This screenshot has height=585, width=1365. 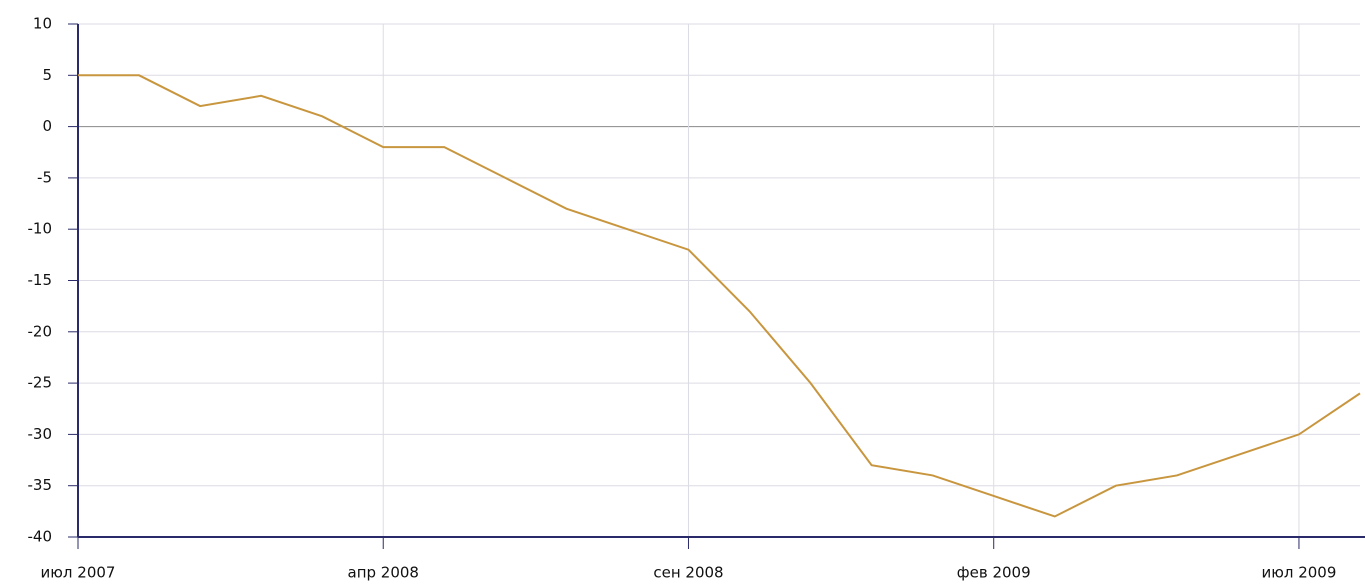 What do you see at coordinates (688, 573) in the screenshot?
I see `x-tick-label: сен 2008` at bounding box center [688, 573].